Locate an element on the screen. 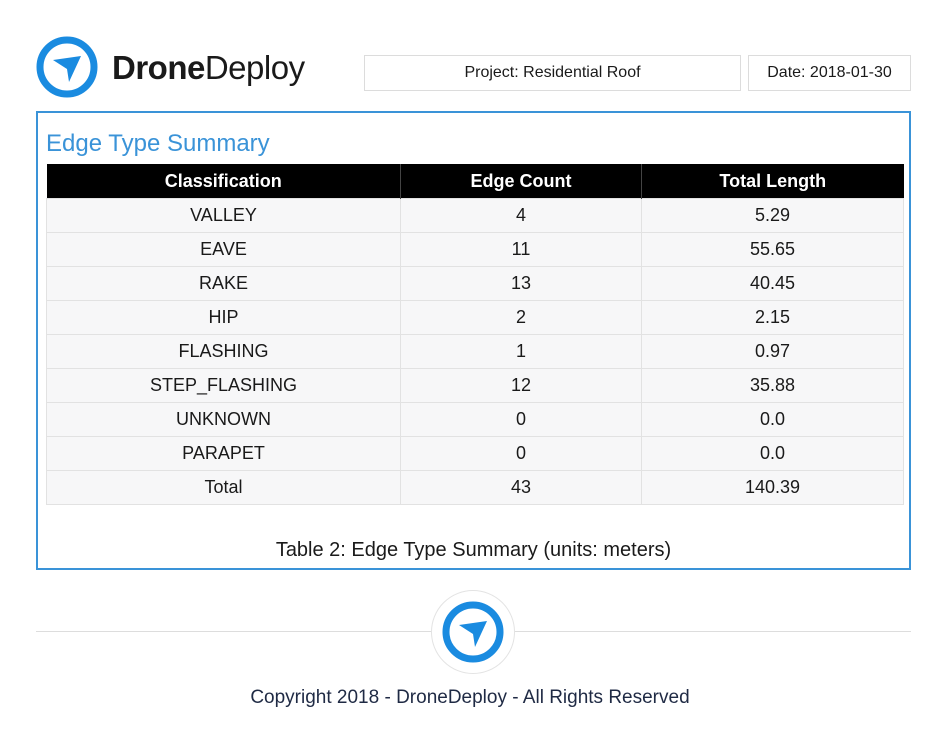 This screenshot has width=940, height=740. cell-total-length: 55.65 is located at coordinates (772, 249).